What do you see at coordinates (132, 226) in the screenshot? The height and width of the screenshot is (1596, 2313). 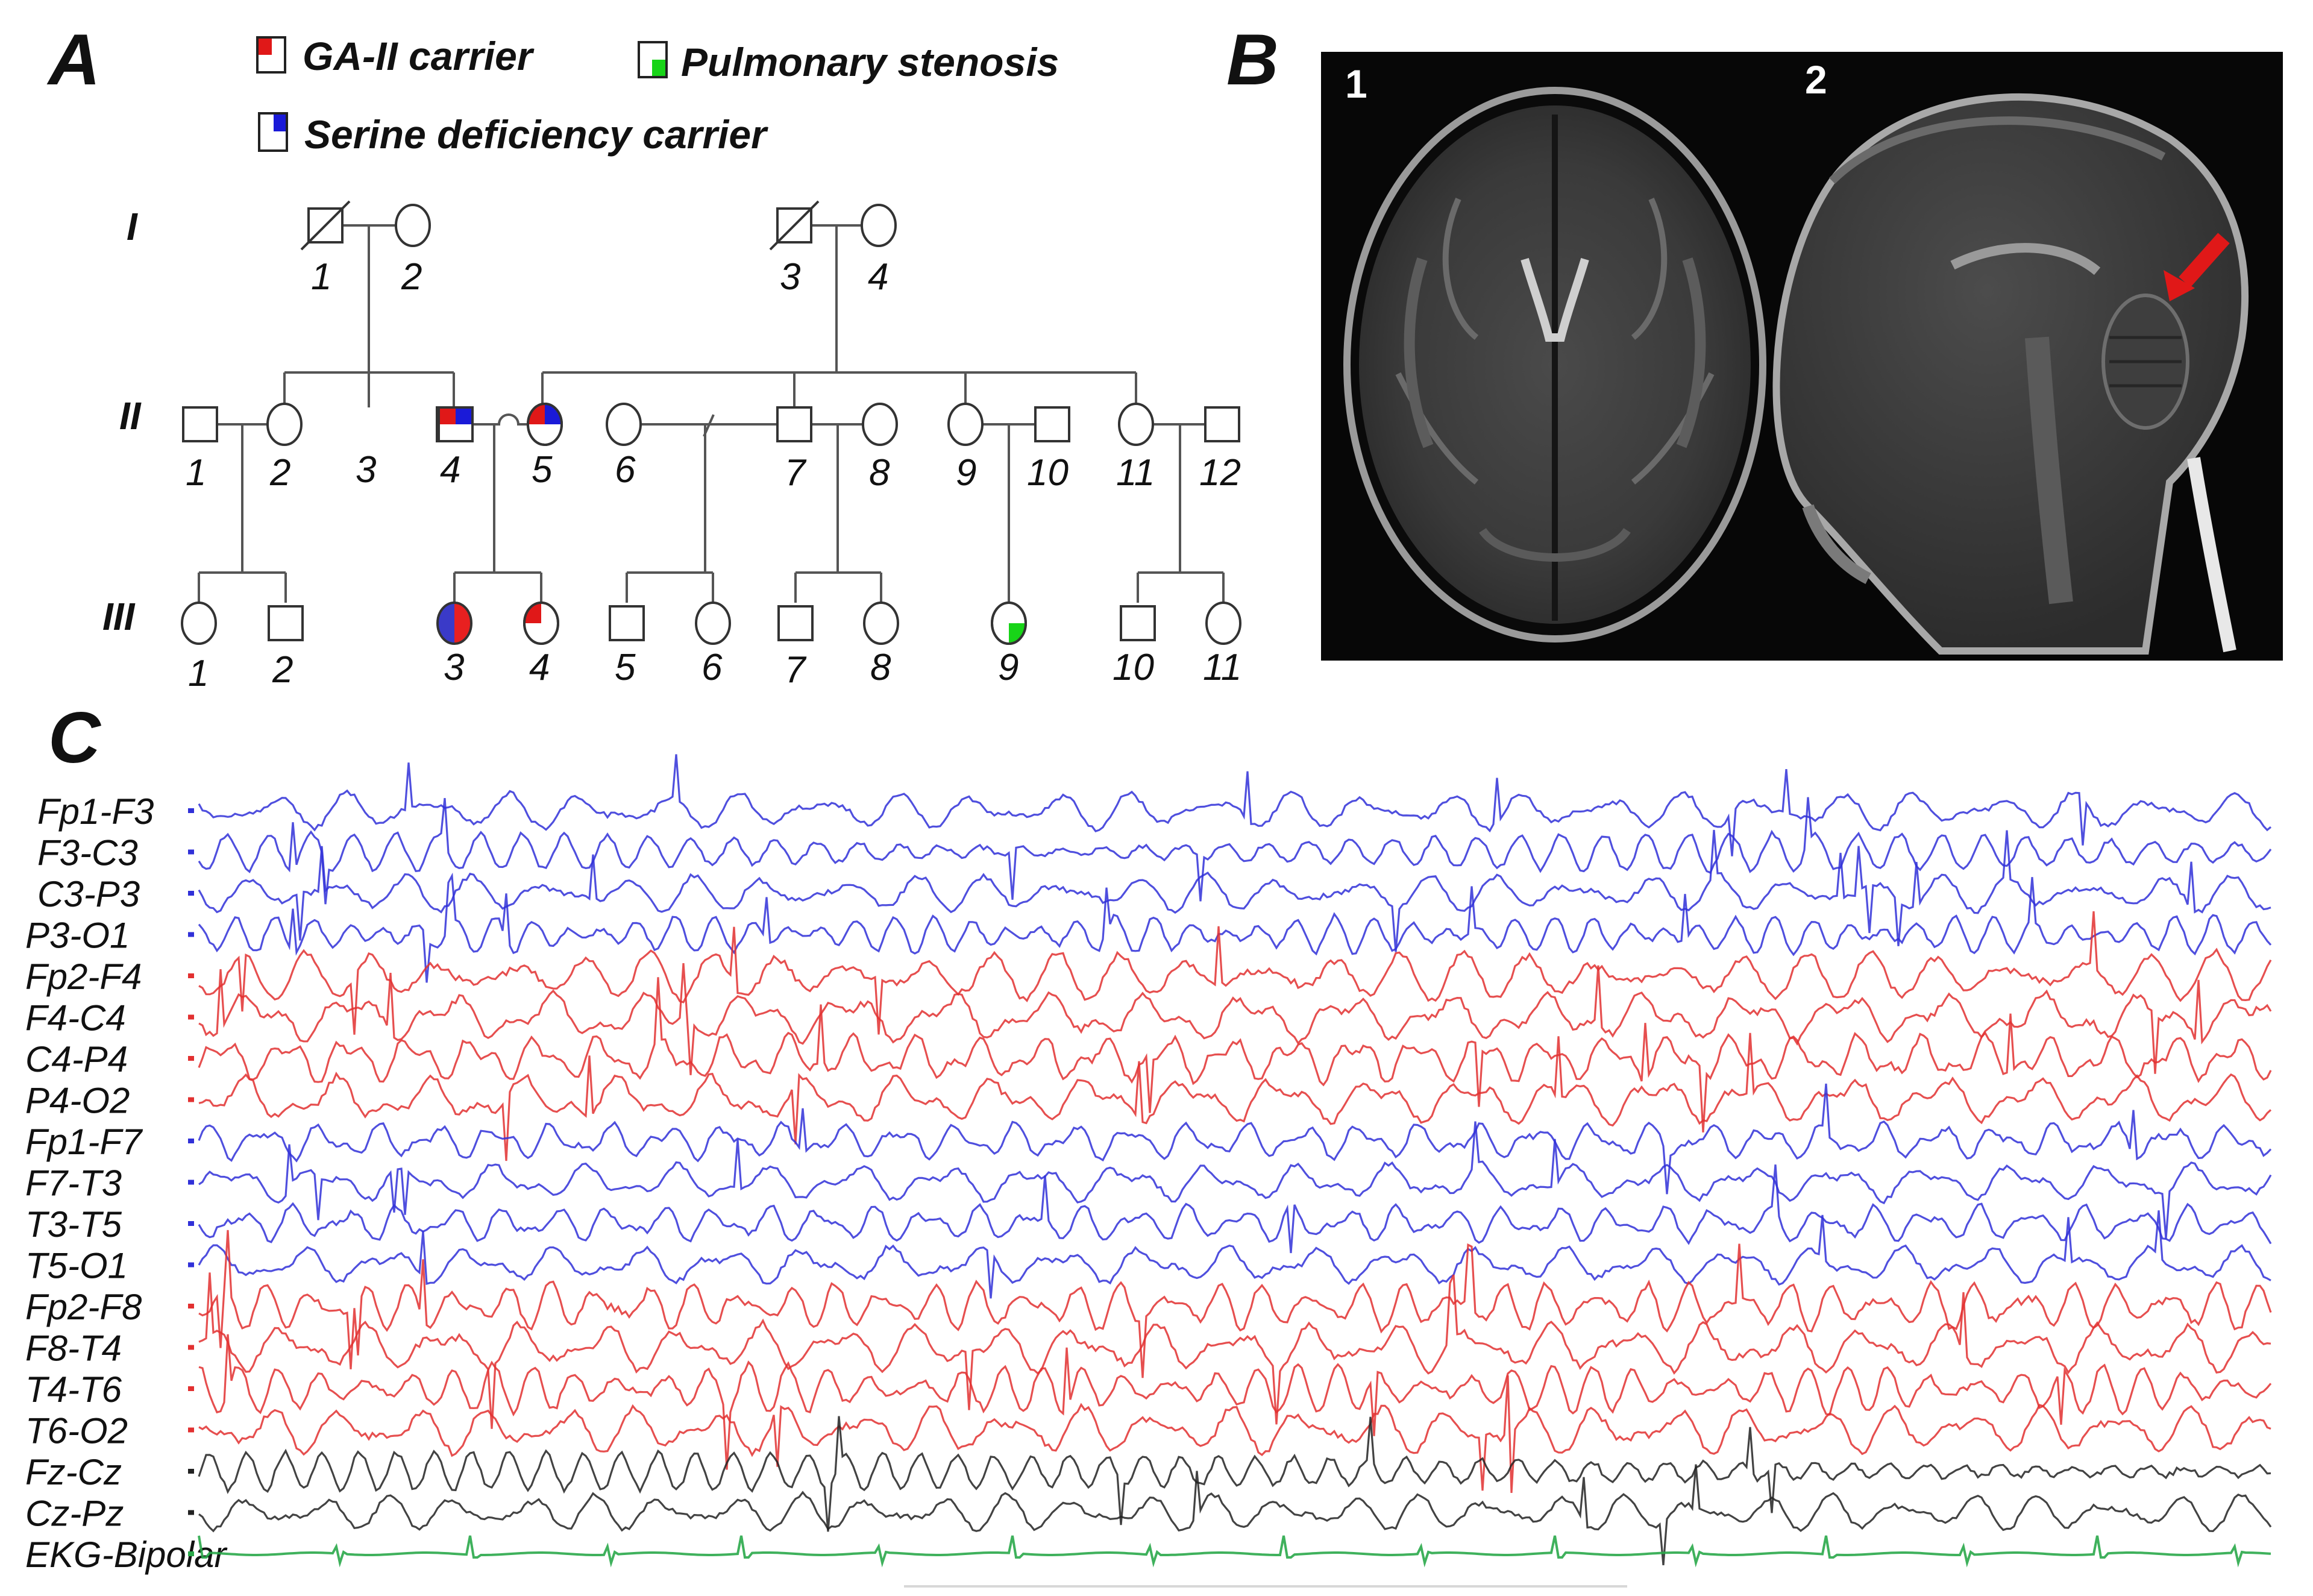 I see `generation-label-i: I` at bounding box center [132, 226].